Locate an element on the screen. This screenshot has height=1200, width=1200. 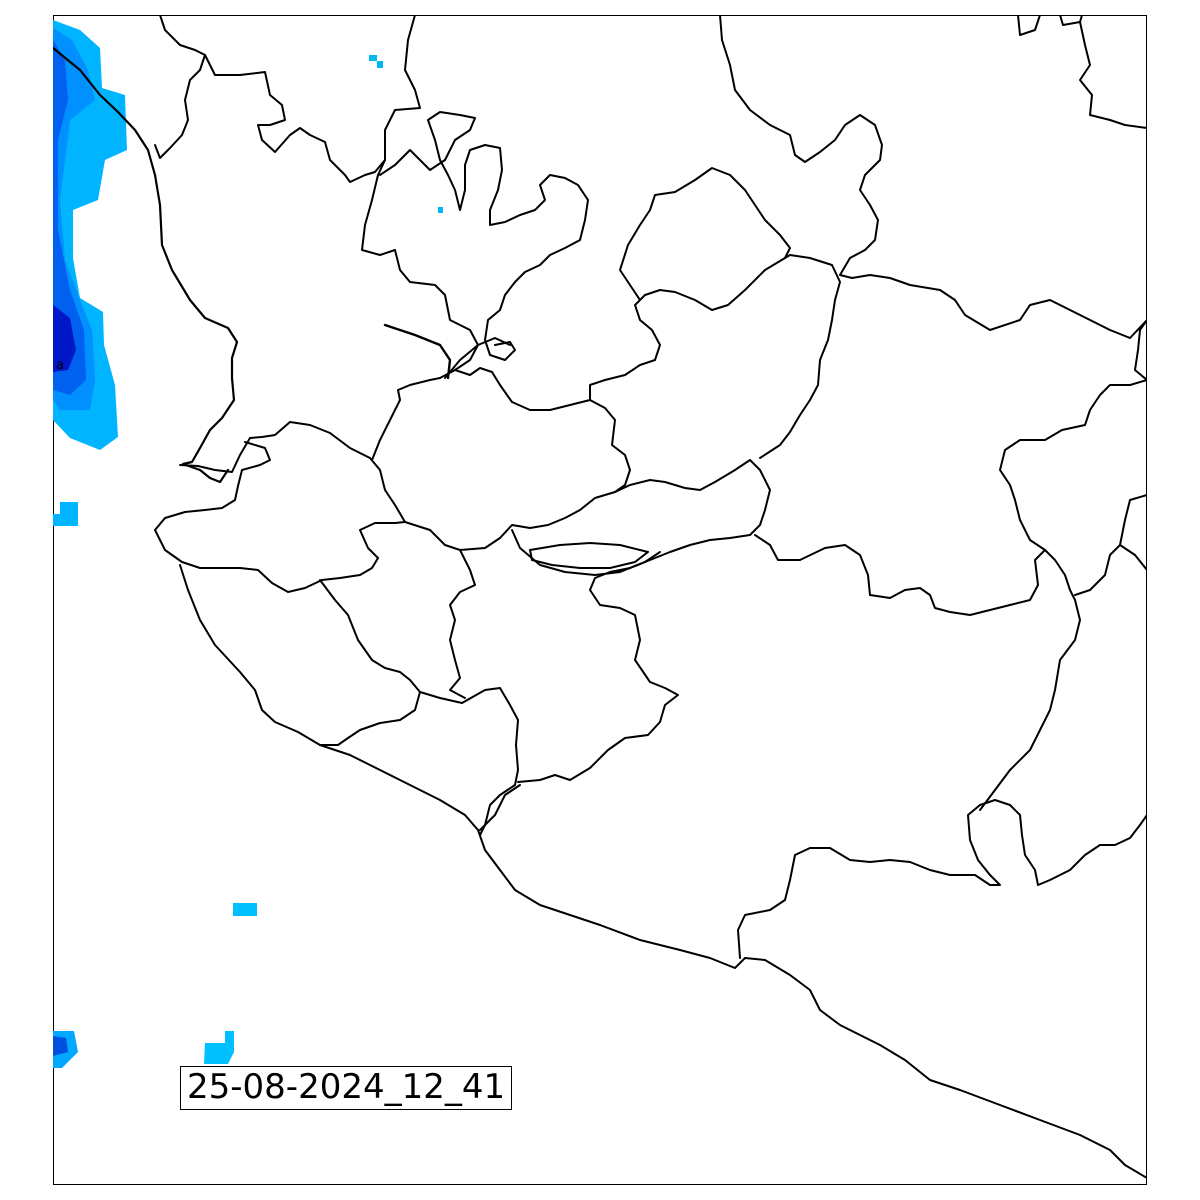
border-west-region is located at coordinates (280, 507).